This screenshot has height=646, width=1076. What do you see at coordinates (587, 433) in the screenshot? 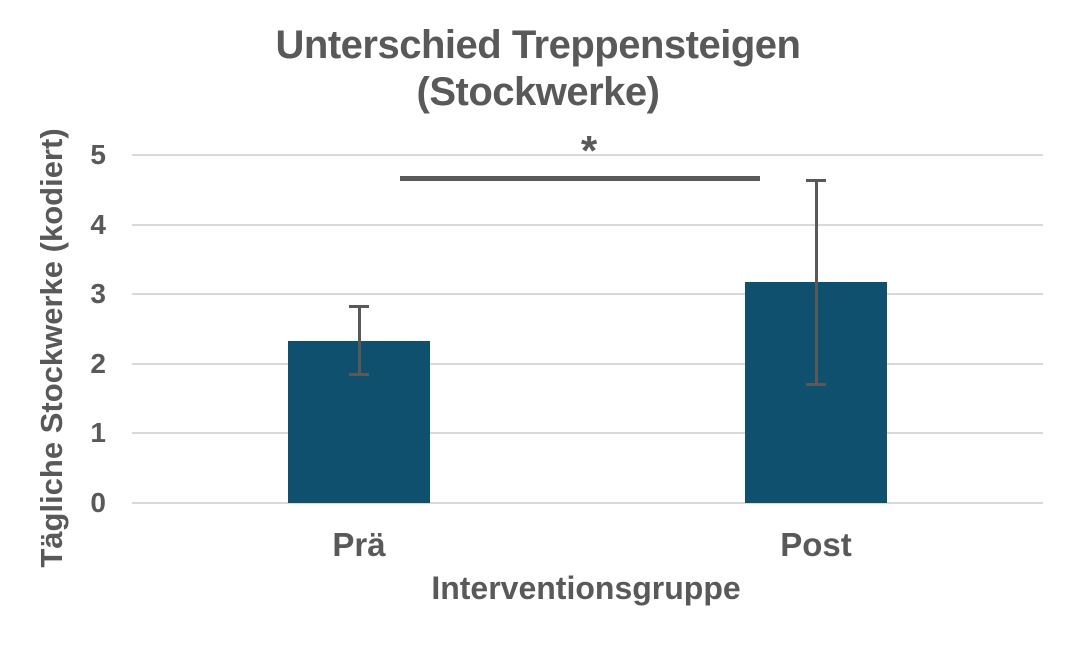
I see `gridline-y1` at bounding box center [587, 433].